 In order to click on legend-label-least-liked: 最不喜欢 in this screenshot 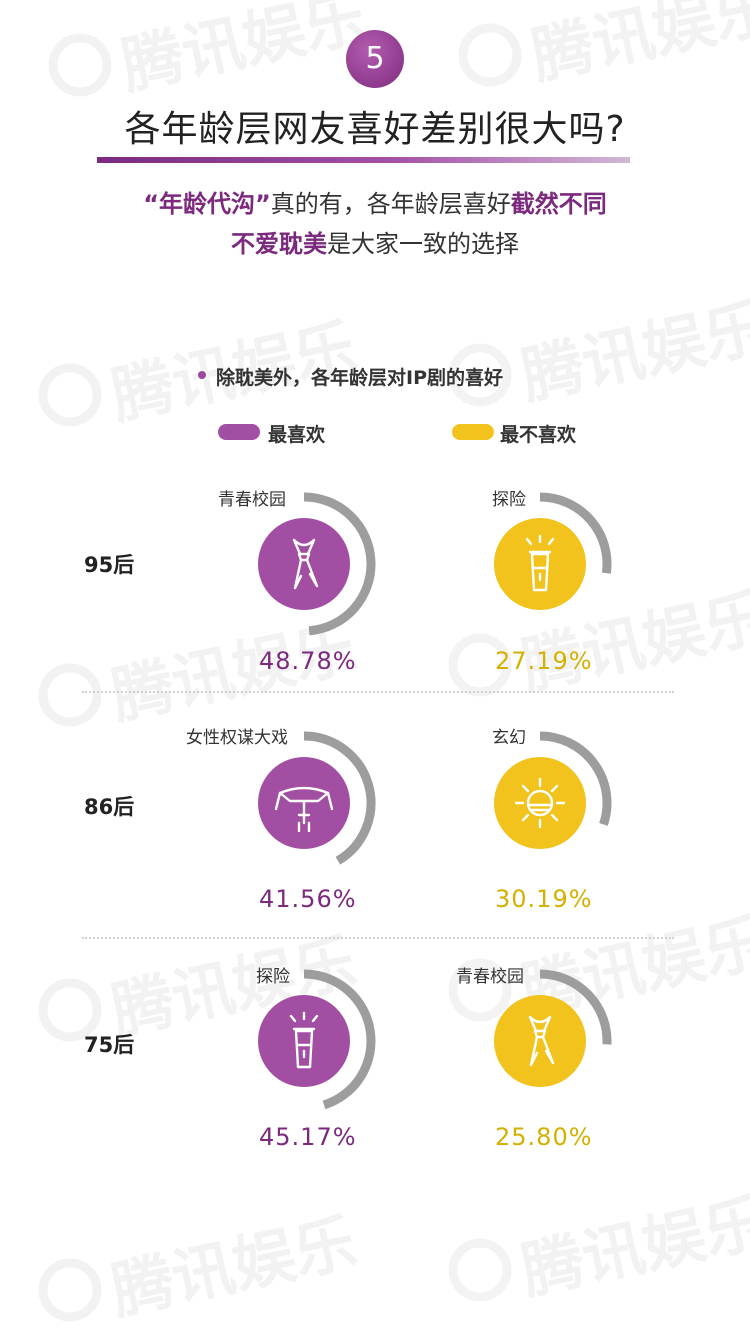, I will do `click(538, 435)`.